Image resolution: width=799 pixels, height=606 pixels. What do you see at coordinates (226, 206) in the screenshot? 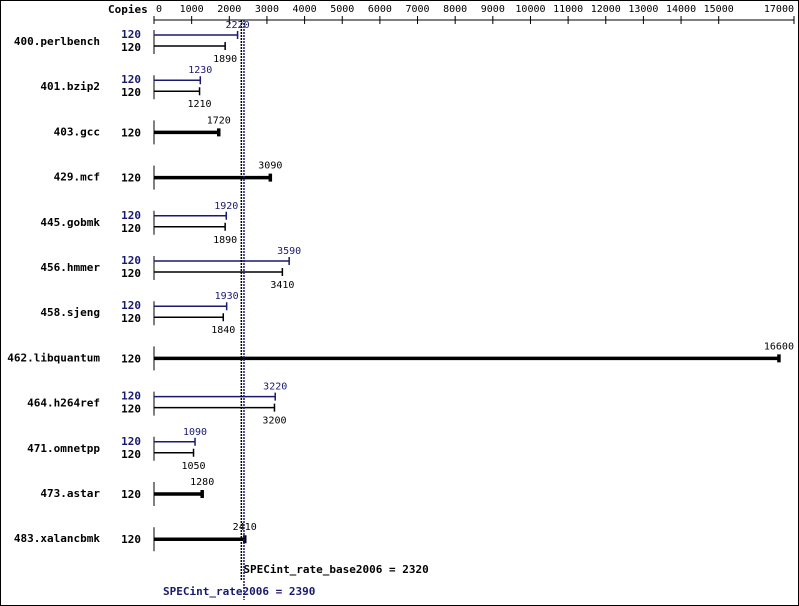
I see `value-label: 1920` at bounding box center [226, 206].